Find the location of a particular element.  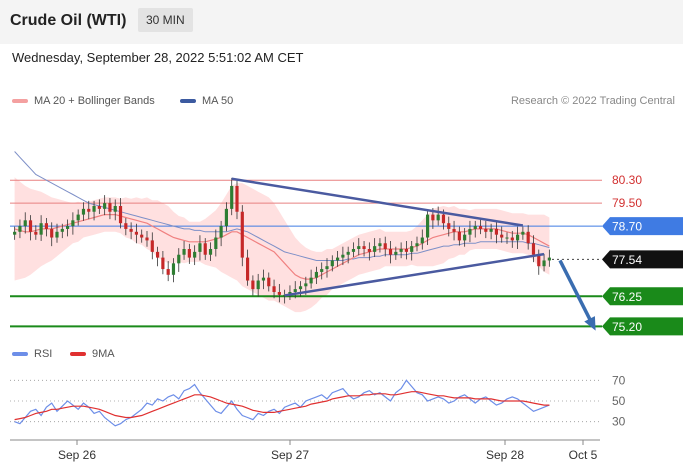

level-label-3: 77.54 is located at coordinates (627, 260).